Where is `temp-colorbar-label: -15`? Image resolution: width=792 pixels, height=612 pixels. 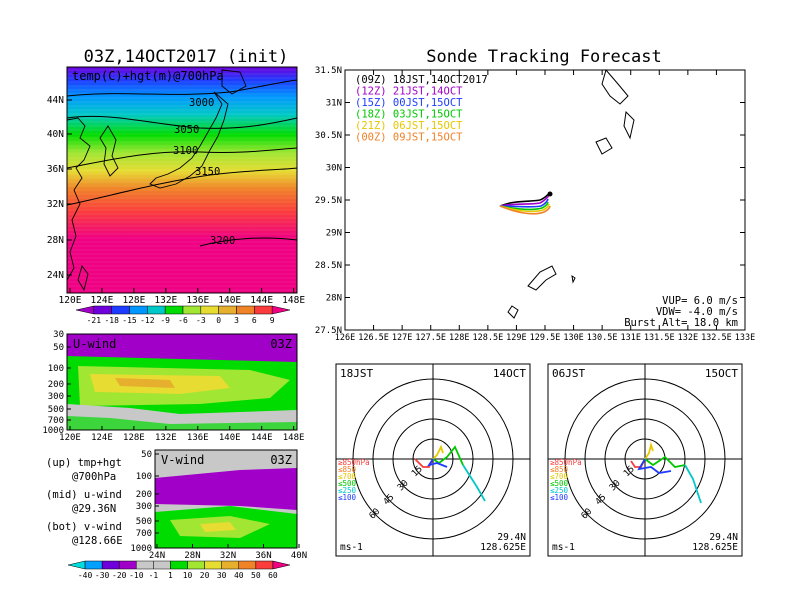 temp-colorbar-label: -15 is located at coordinates (129, 320).